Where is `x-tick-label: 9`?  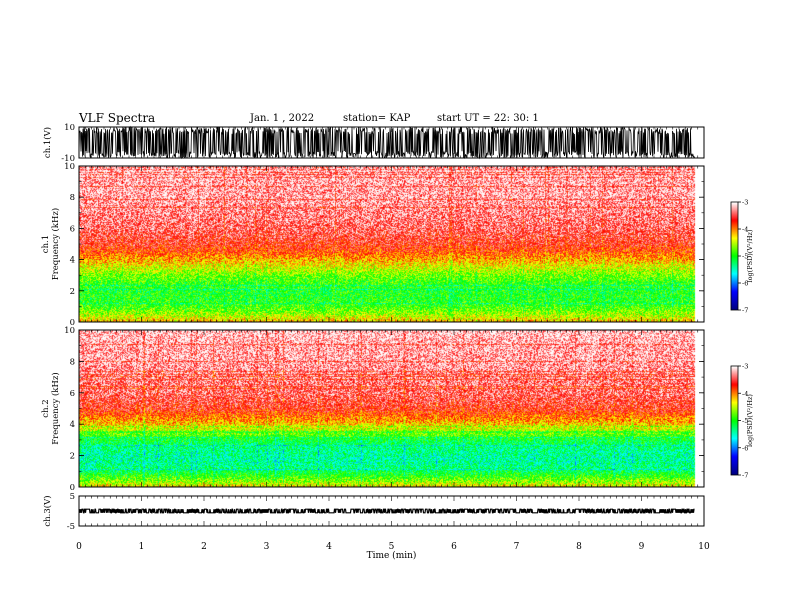
x-tick-label: 9 is located at coordinates (642, 547).